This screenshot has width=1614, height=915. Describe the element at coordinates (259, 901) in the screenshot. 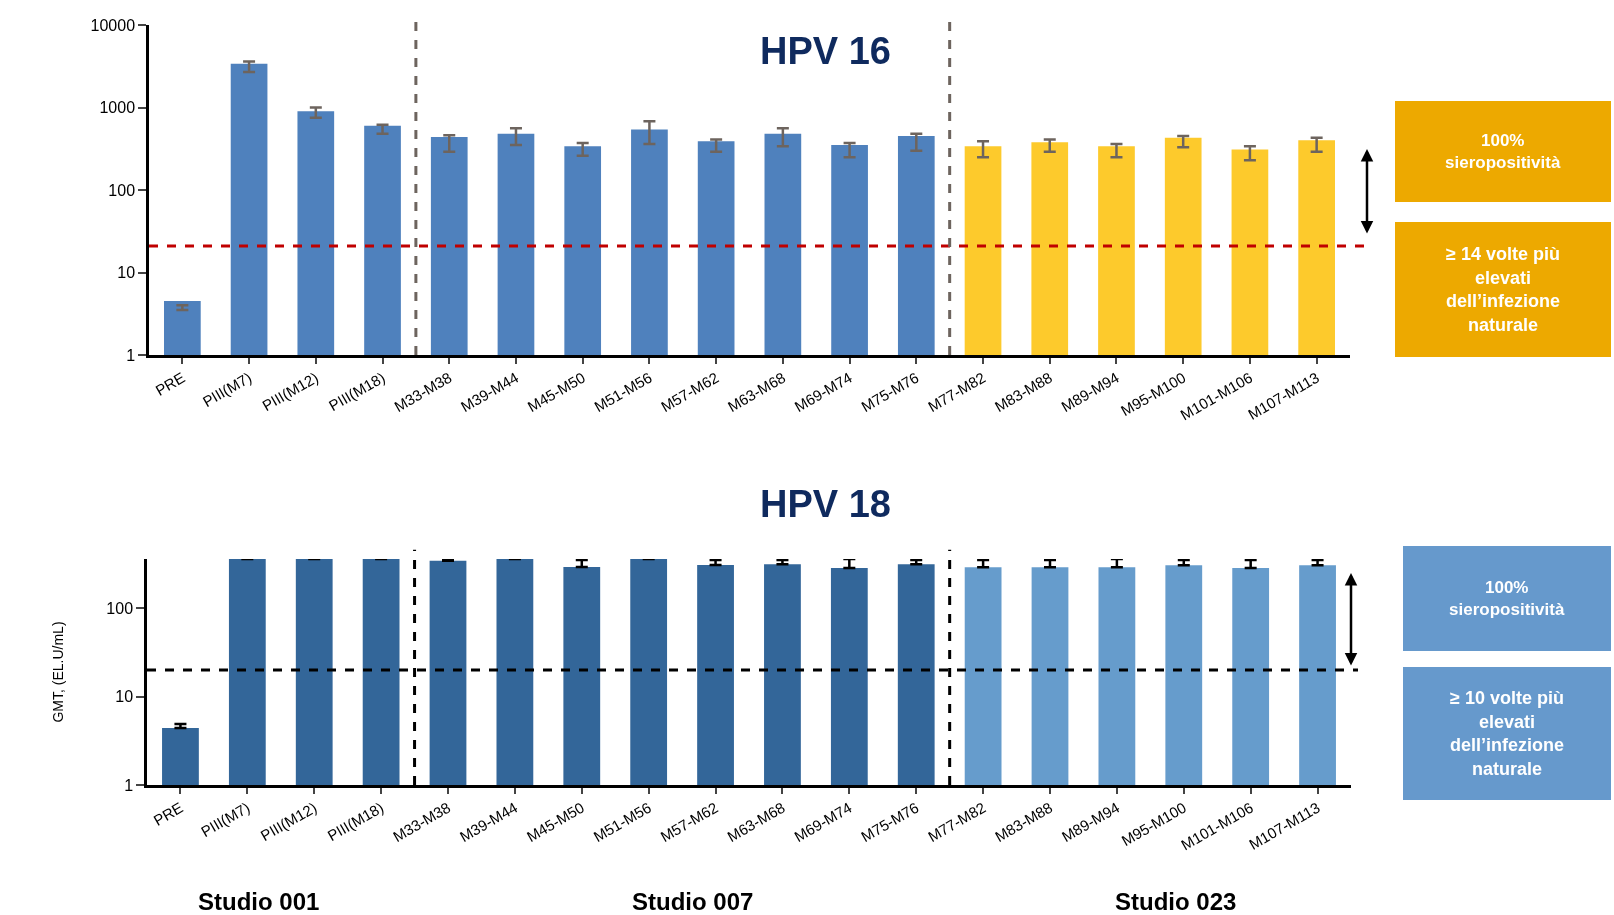

I see `text: Studio 001` at that location.